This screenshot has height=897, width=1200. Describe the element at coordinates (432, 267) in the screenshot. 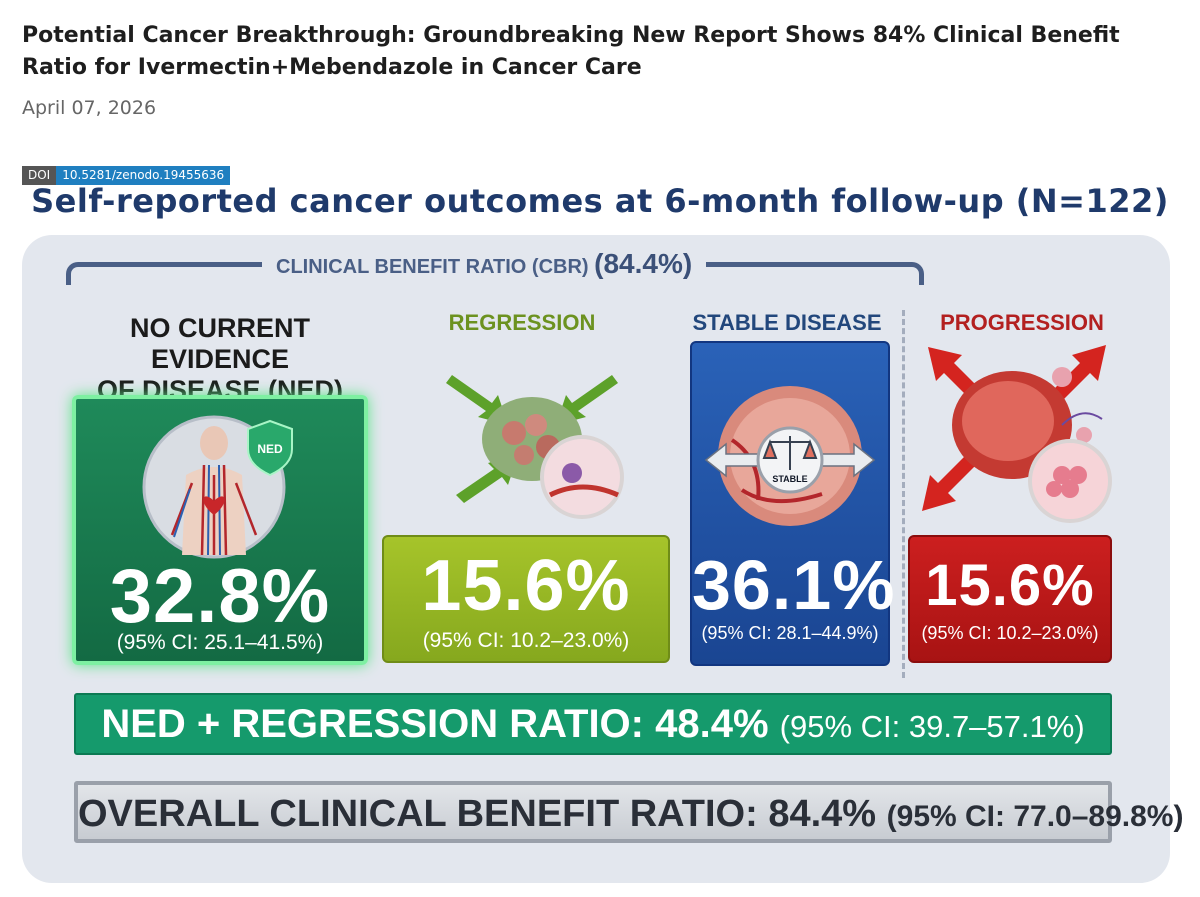

I see `cbr-label-text: CLINICAL BENEFIT RATIO (CBR)` at that location.